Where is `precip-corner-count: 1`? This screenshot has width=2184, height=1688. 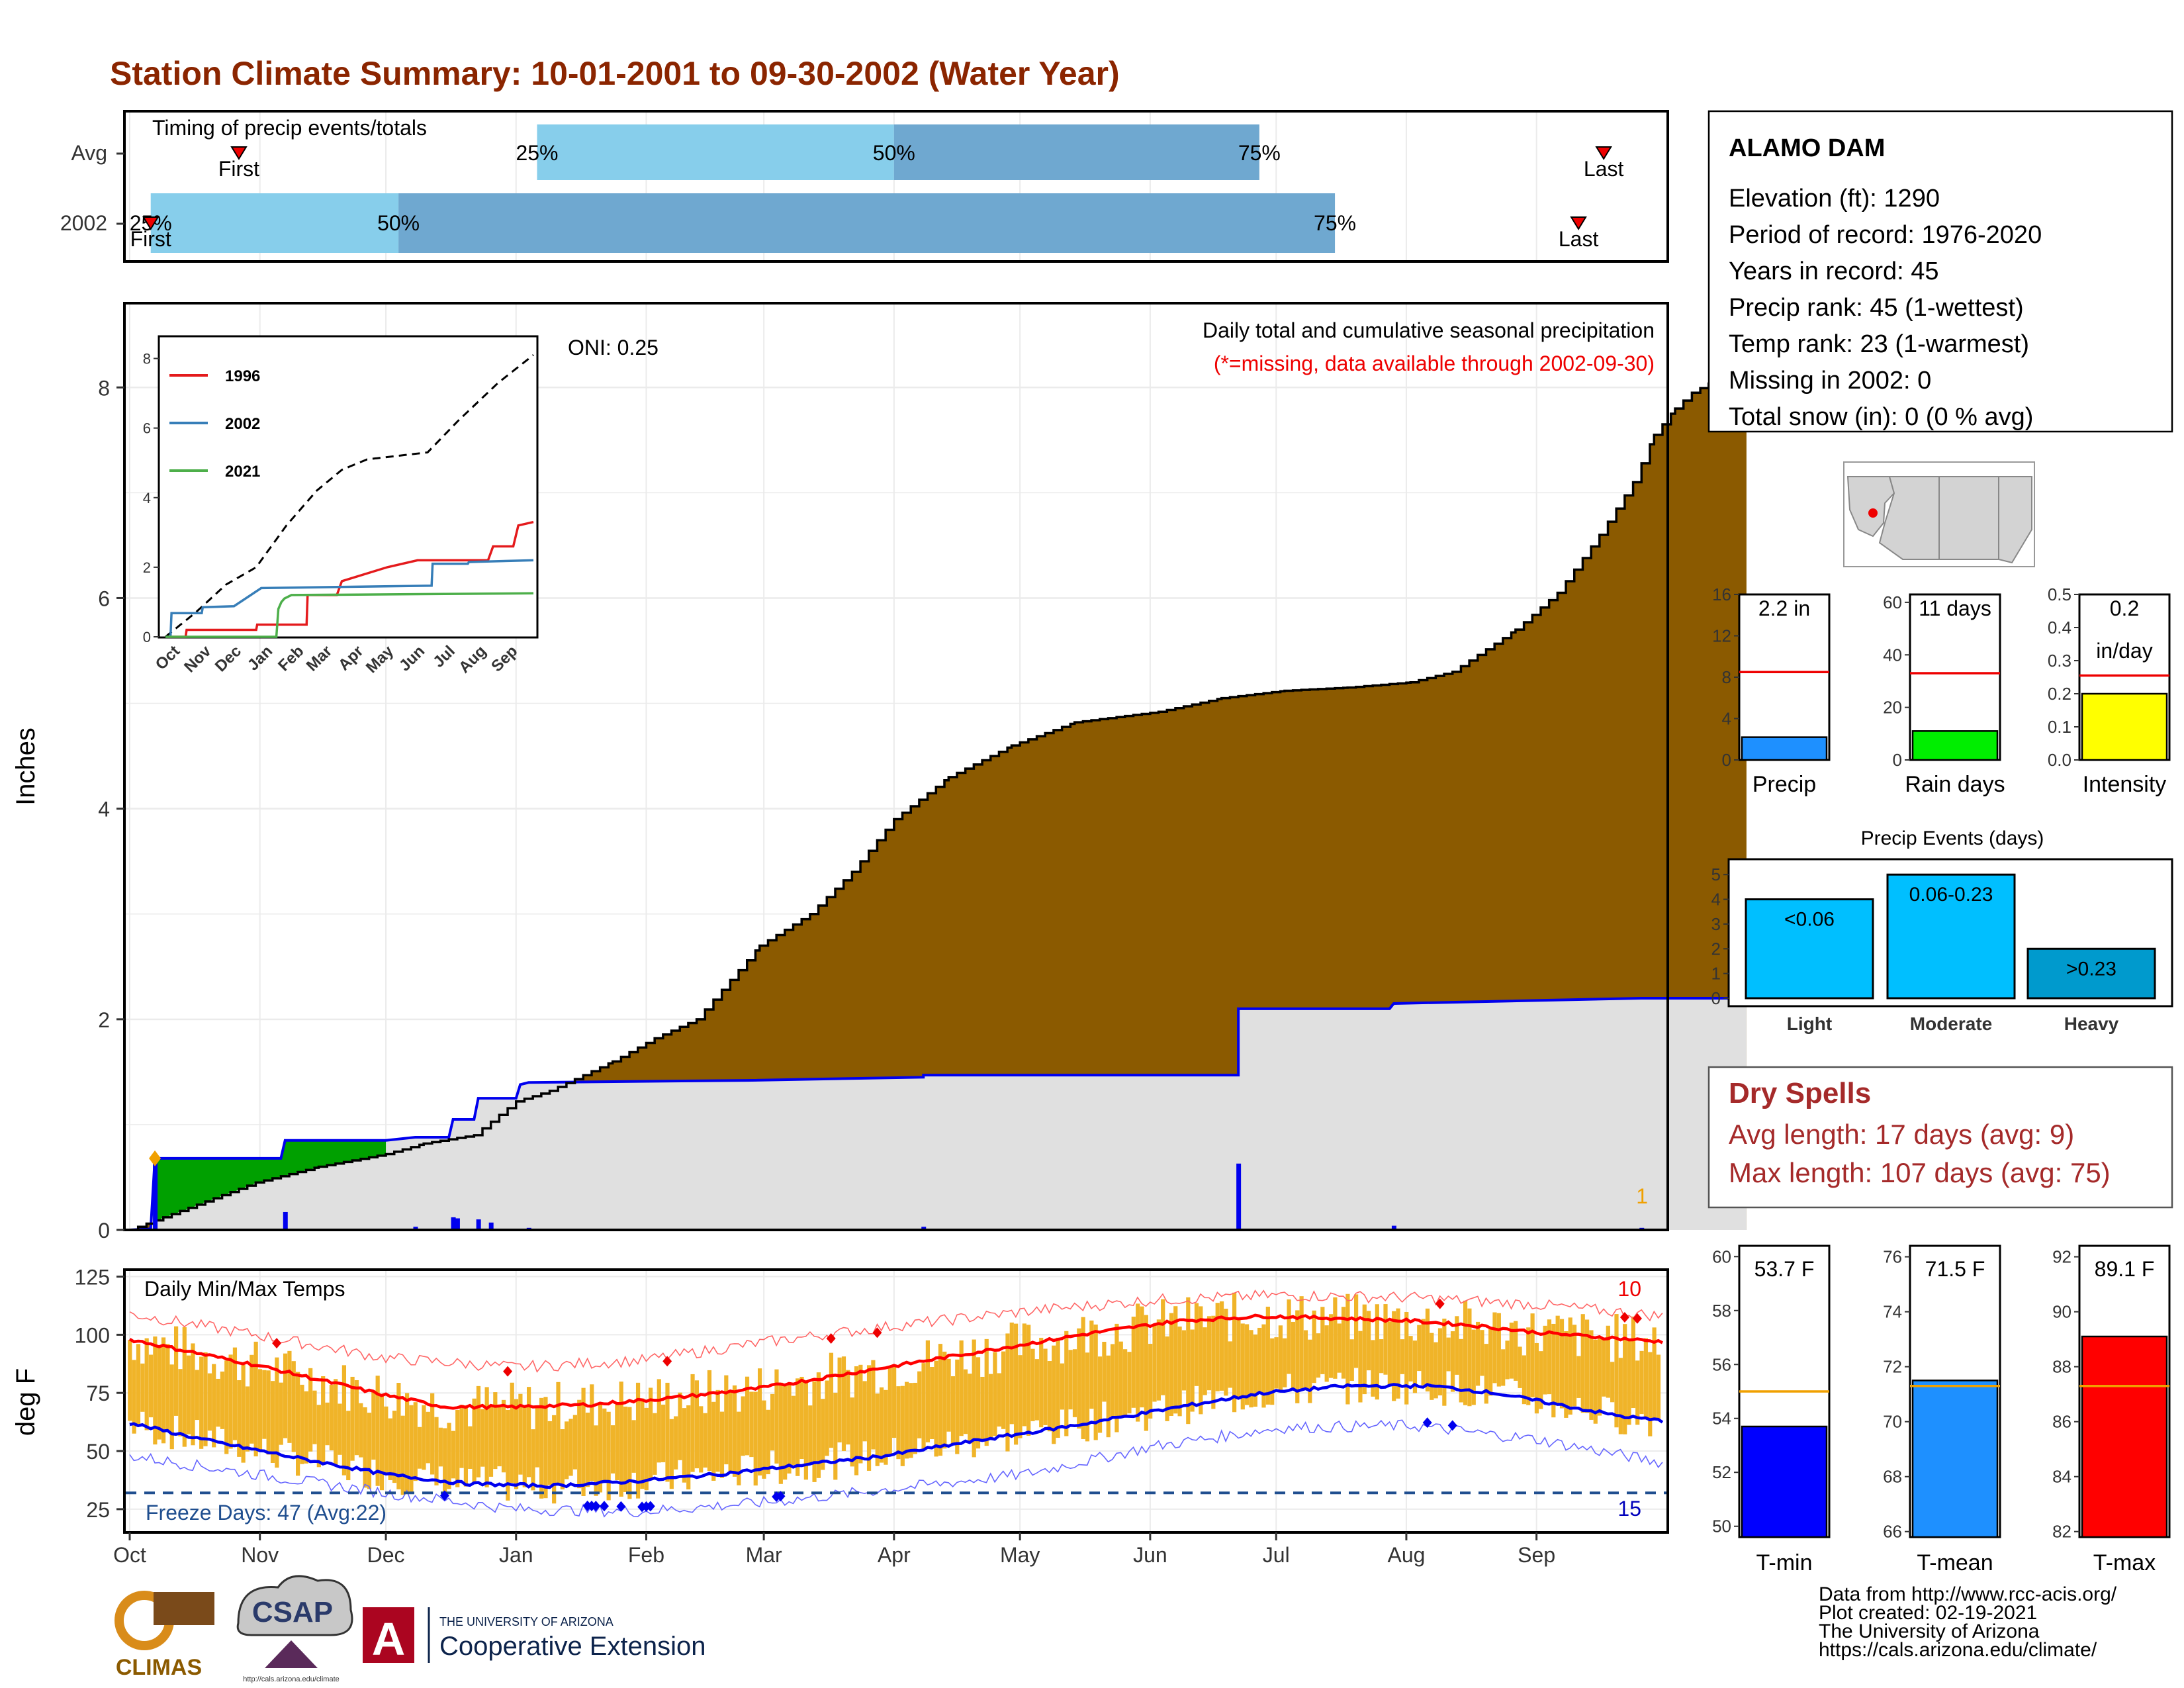 precip-corner-count: 1 is located at coordinates (1642, 1196).